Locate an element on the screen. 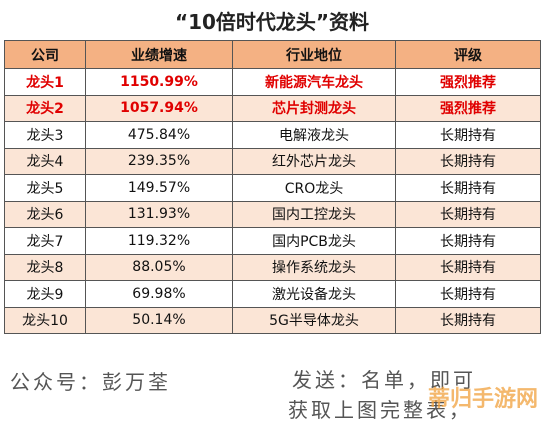 This screenshot has height=423, width=544. table-row: 龙头9 69.98% 激光设备龙头 长期持有 is located at coordinates (272, 294).